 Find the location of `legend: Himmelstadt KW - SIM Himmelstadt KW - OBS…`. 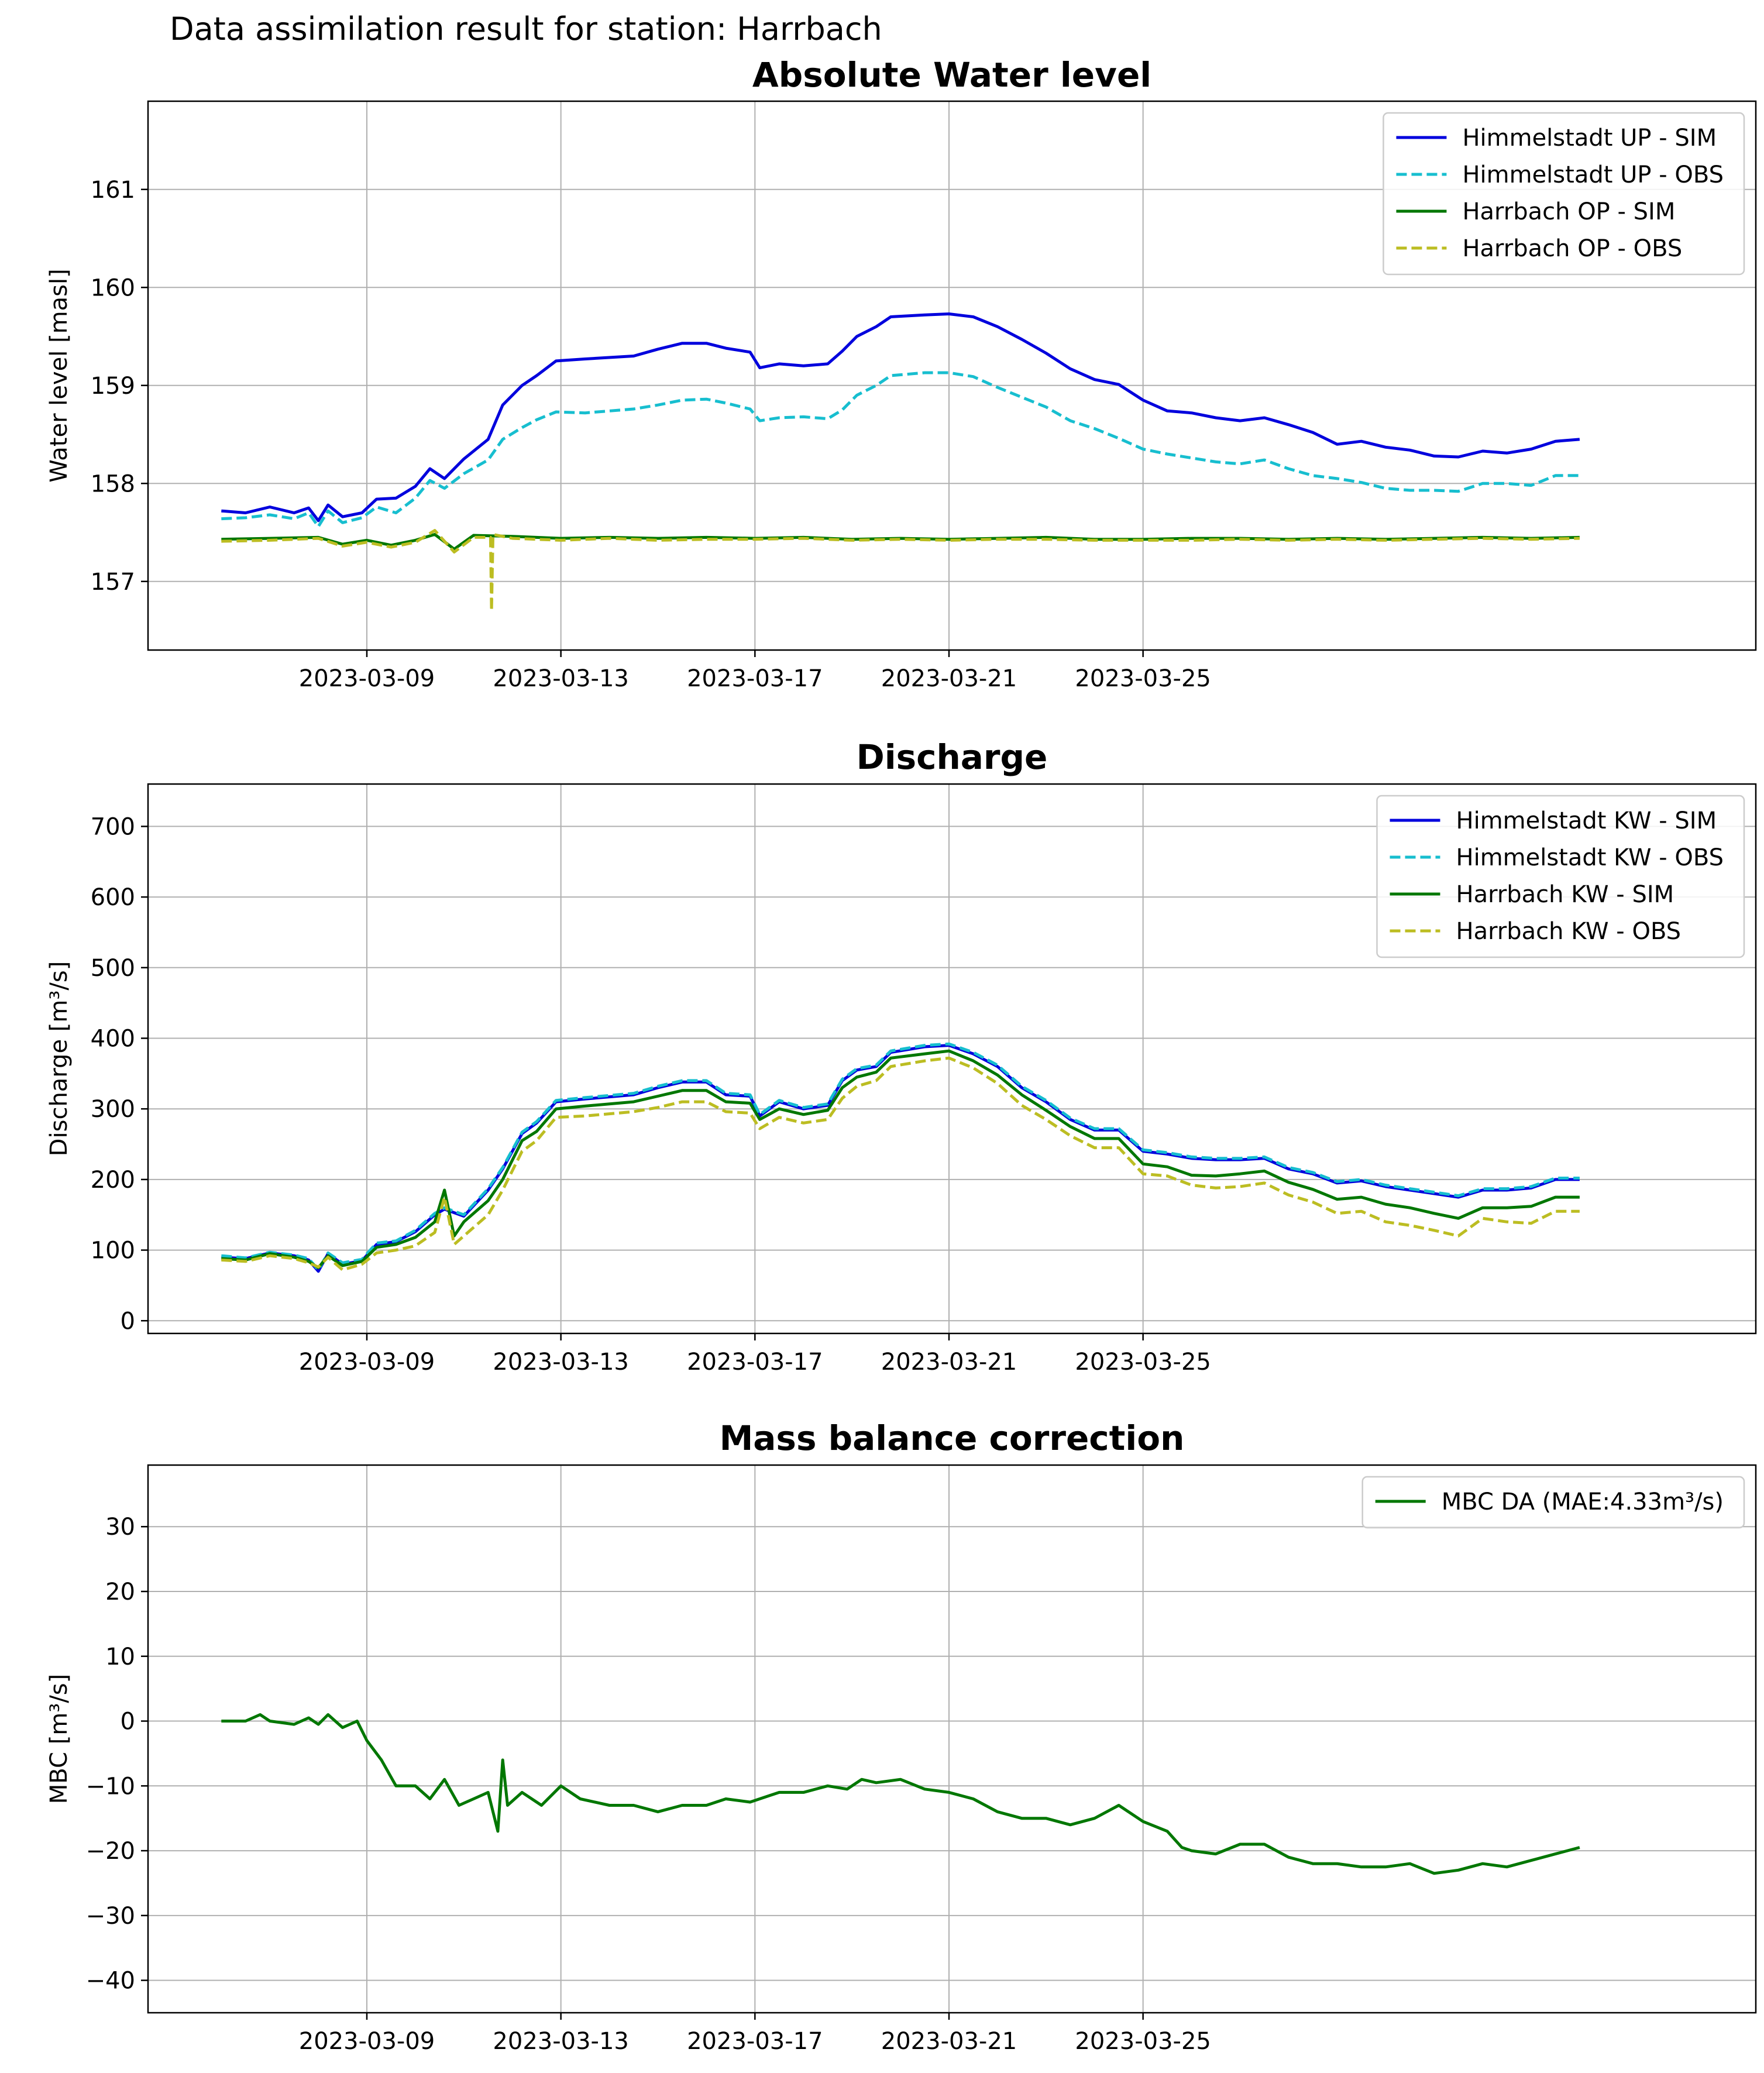

legend: Himmelstadt KW - SIM Himmelstadt KW - OBS… is located at coordinates (1560, 876).